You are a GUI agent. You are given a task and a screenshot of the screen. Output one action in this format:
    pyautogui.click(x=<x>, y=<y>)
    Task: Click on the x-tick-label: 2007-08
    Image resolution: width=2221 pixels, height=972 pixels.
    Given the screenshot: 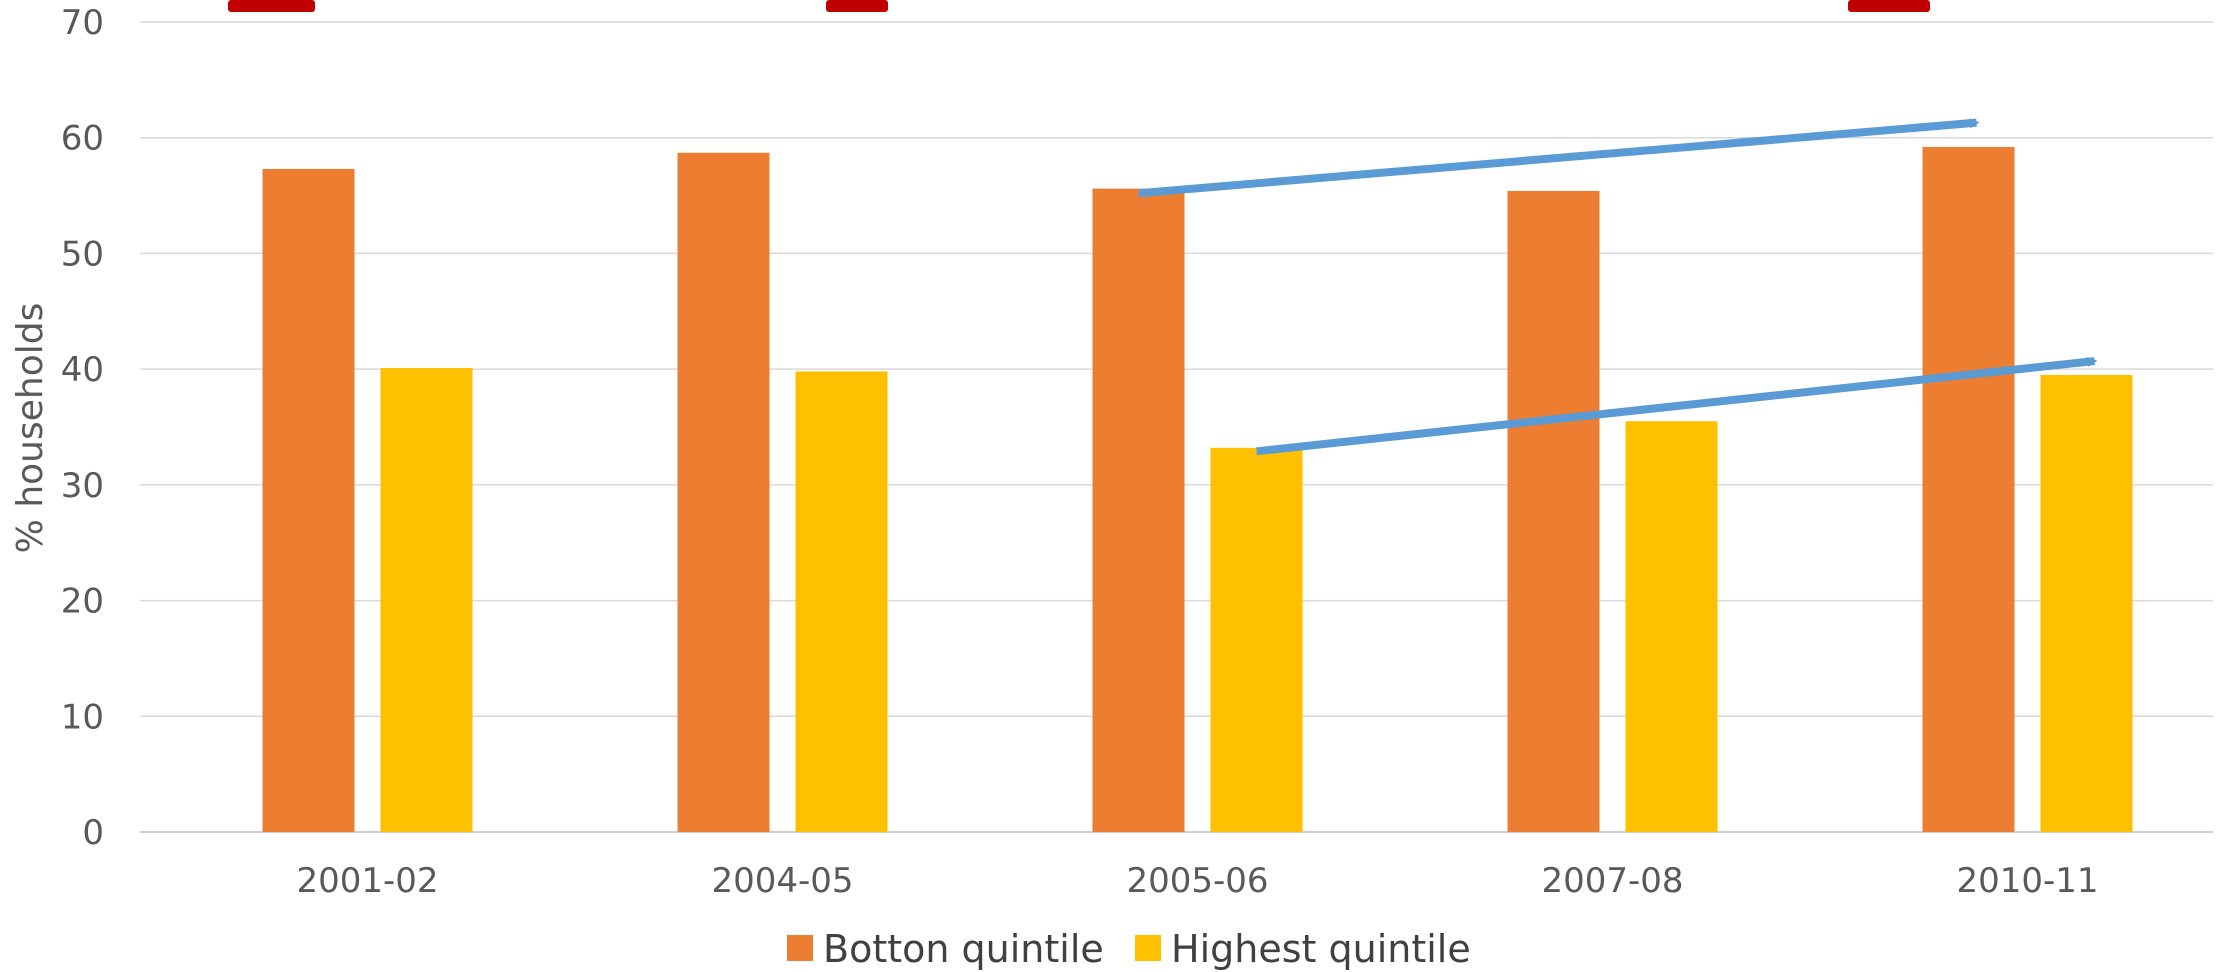 What is the action you would take?
    pyautogui.click(x=1612, y=881)
    